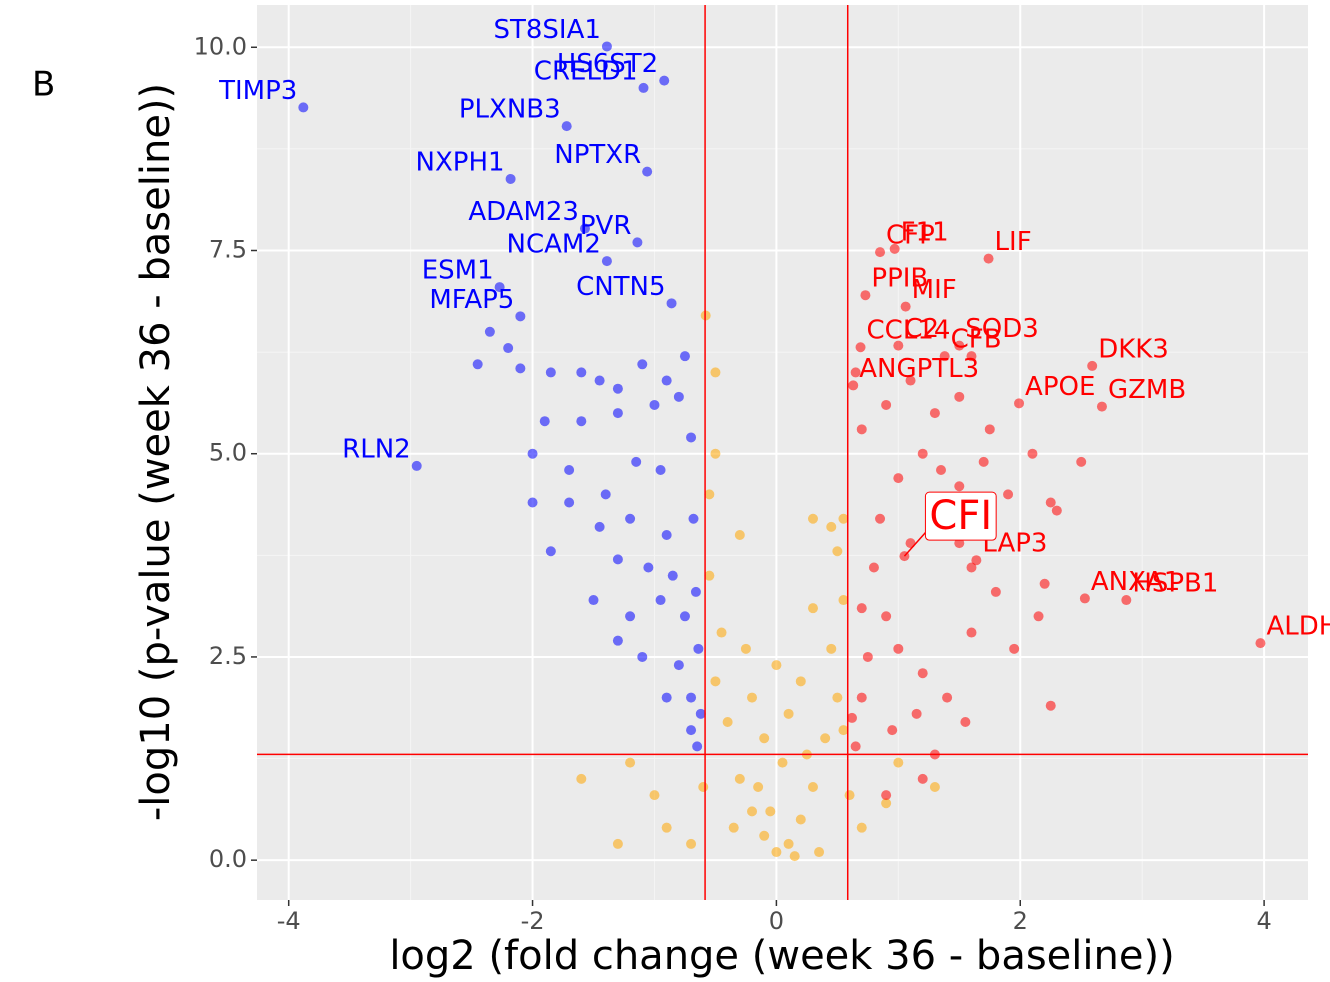 The width and height of the screenshot is (1330, 982). What do you see at coordinates (1020, 921) in the screenshot?
I see `x-tick-label: 2` at bounding box center [1020, 921].